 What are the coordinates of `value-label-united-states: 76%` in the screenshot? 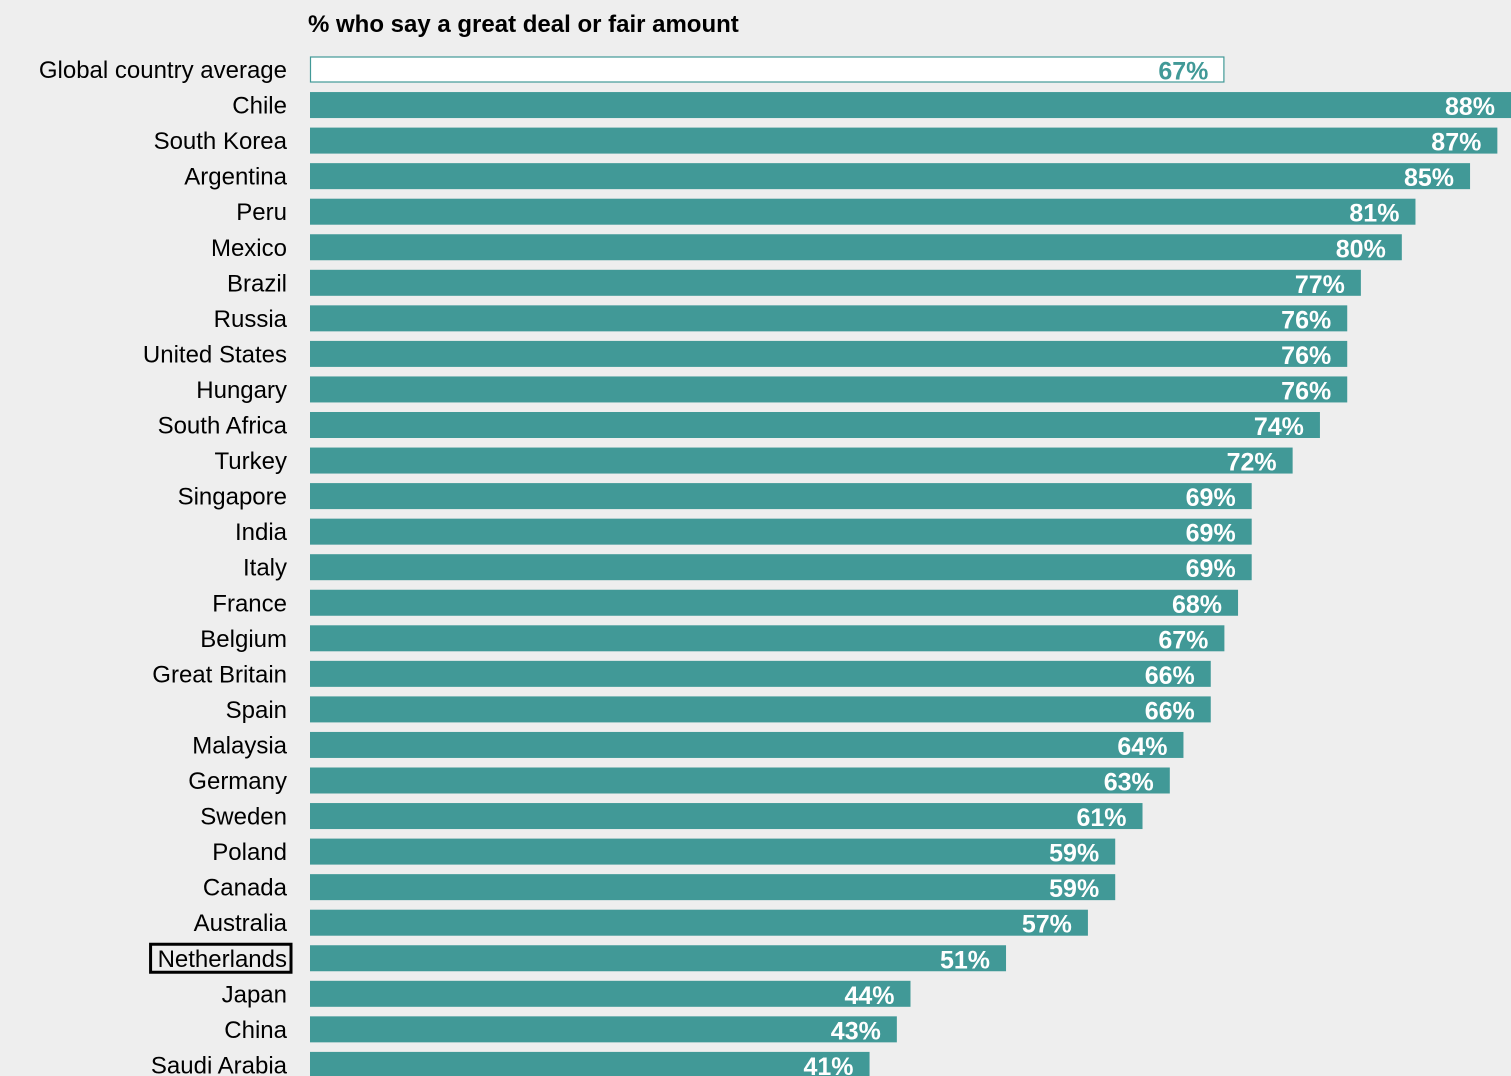 It's located at (1306, 356).